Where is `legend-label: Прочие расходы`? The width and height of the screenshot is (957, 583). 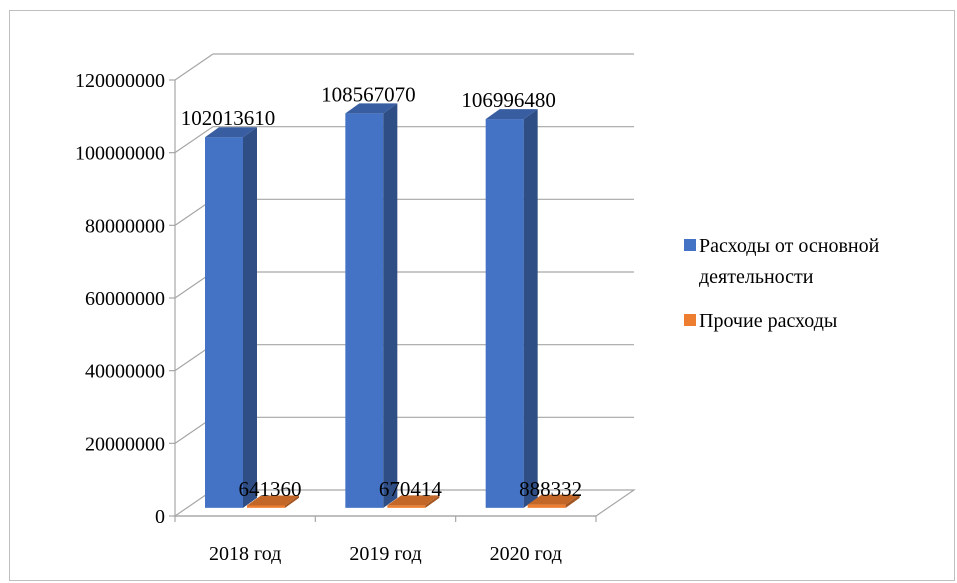 legend-label: Прочие расходы is located at coordinates (768, 321).